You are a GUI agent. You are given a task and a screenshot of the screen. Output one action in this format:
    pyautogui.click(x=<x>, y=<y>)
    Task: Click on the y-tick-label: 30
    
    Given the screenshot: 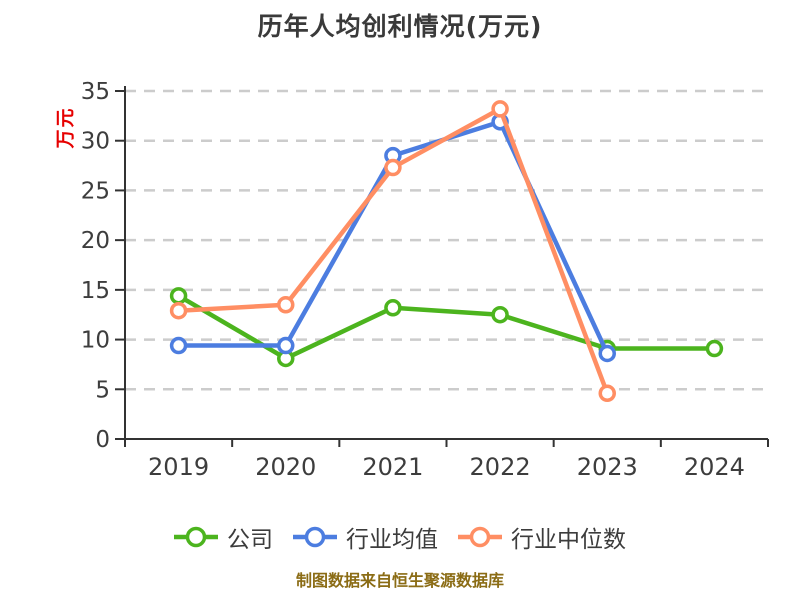 What is the action you would take?
    pyautogui.click(x=95, y=142)
    